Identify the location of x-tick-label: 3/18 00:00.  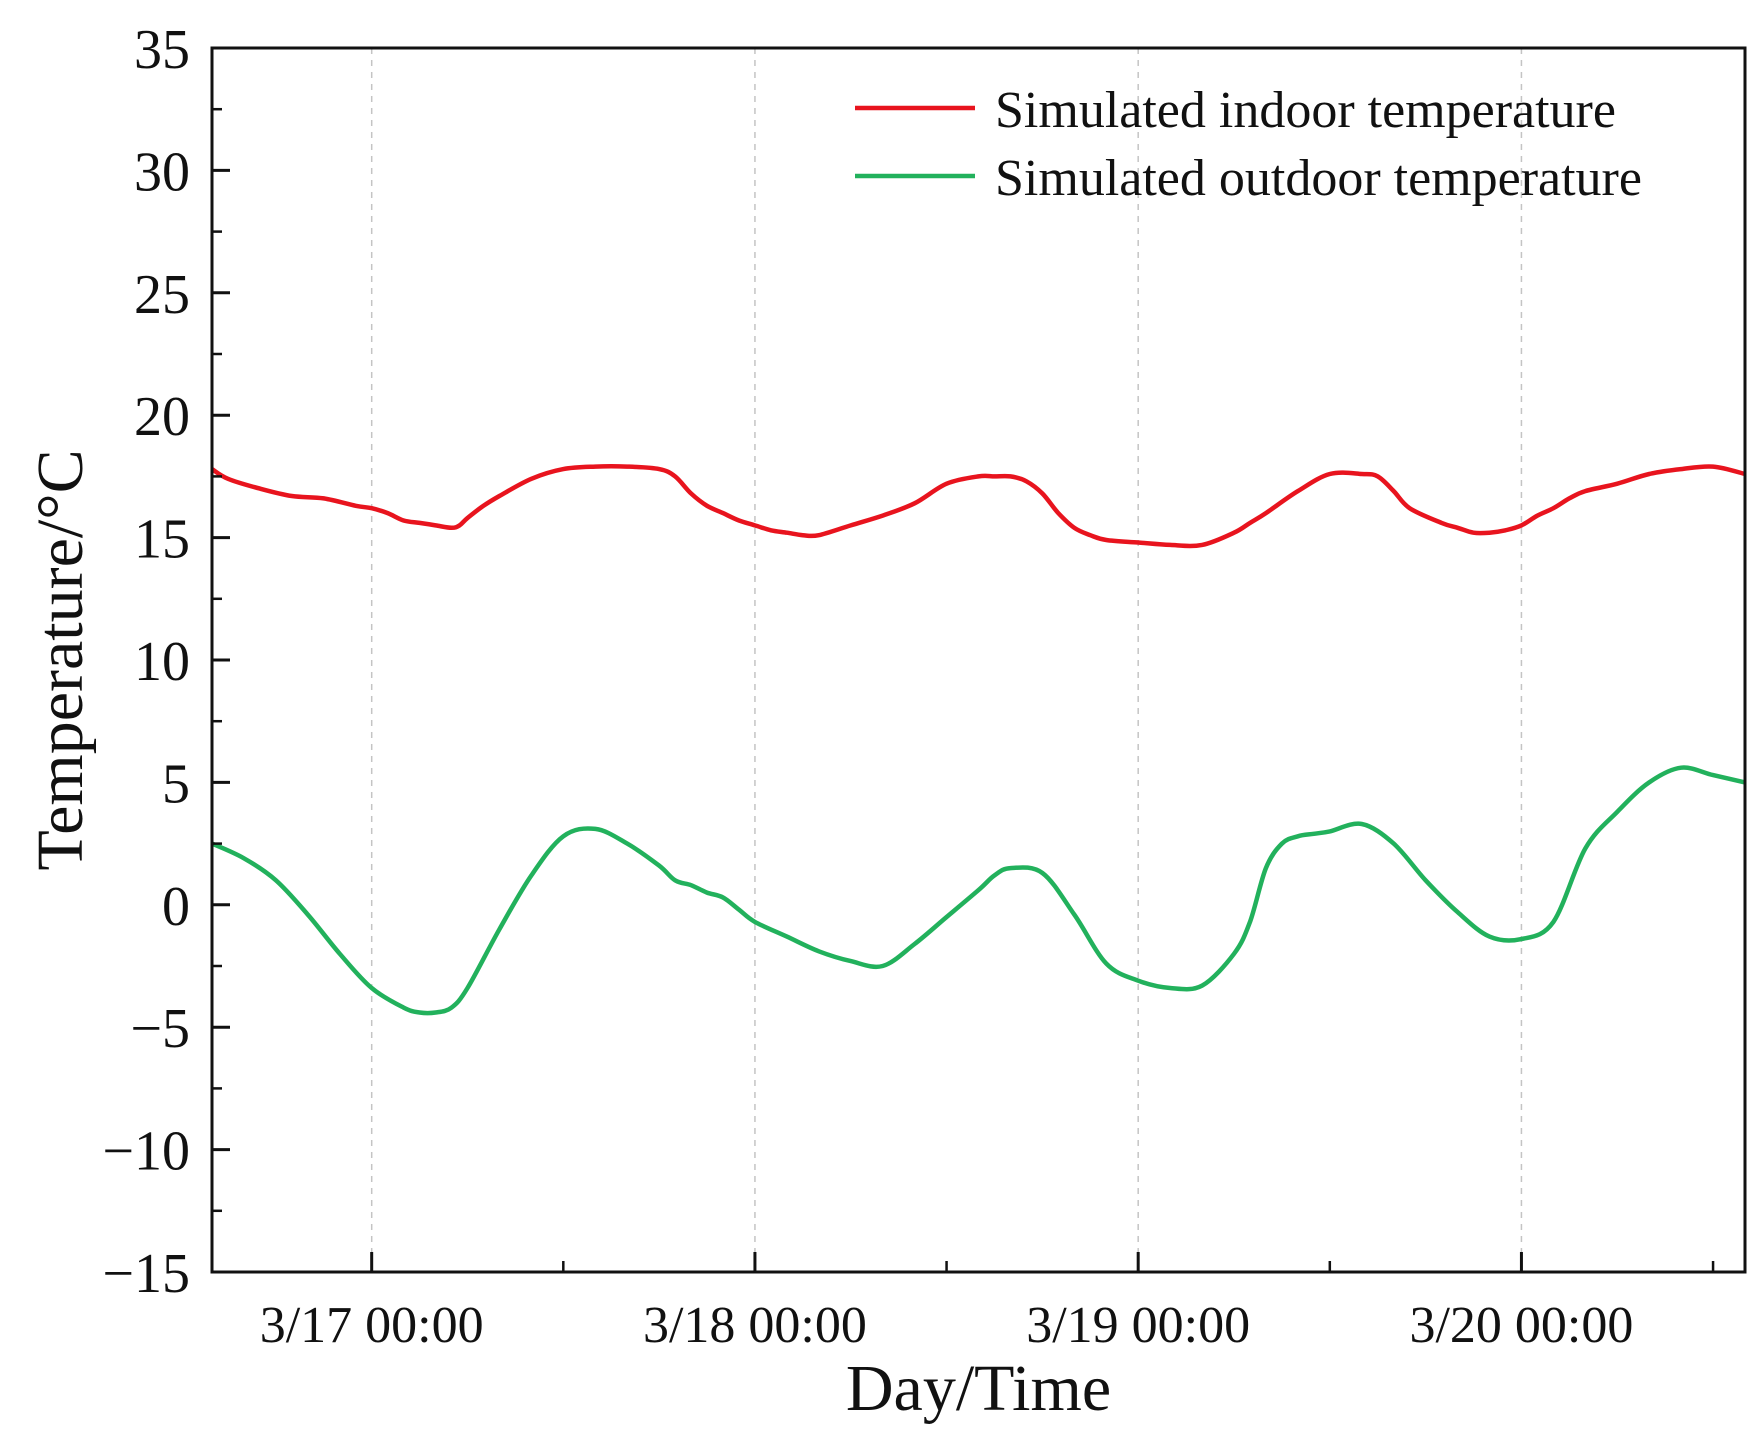
(755, 1325).